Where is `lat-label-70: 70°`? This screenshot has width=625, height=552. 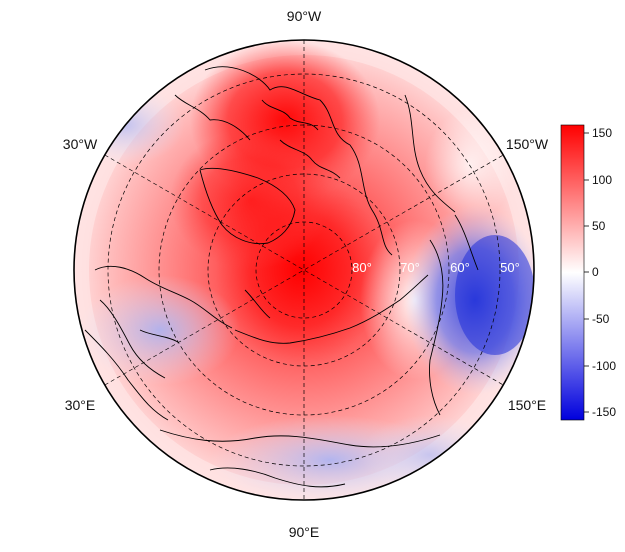
lat-label-70: 70° is located at coordinates (410, 267).